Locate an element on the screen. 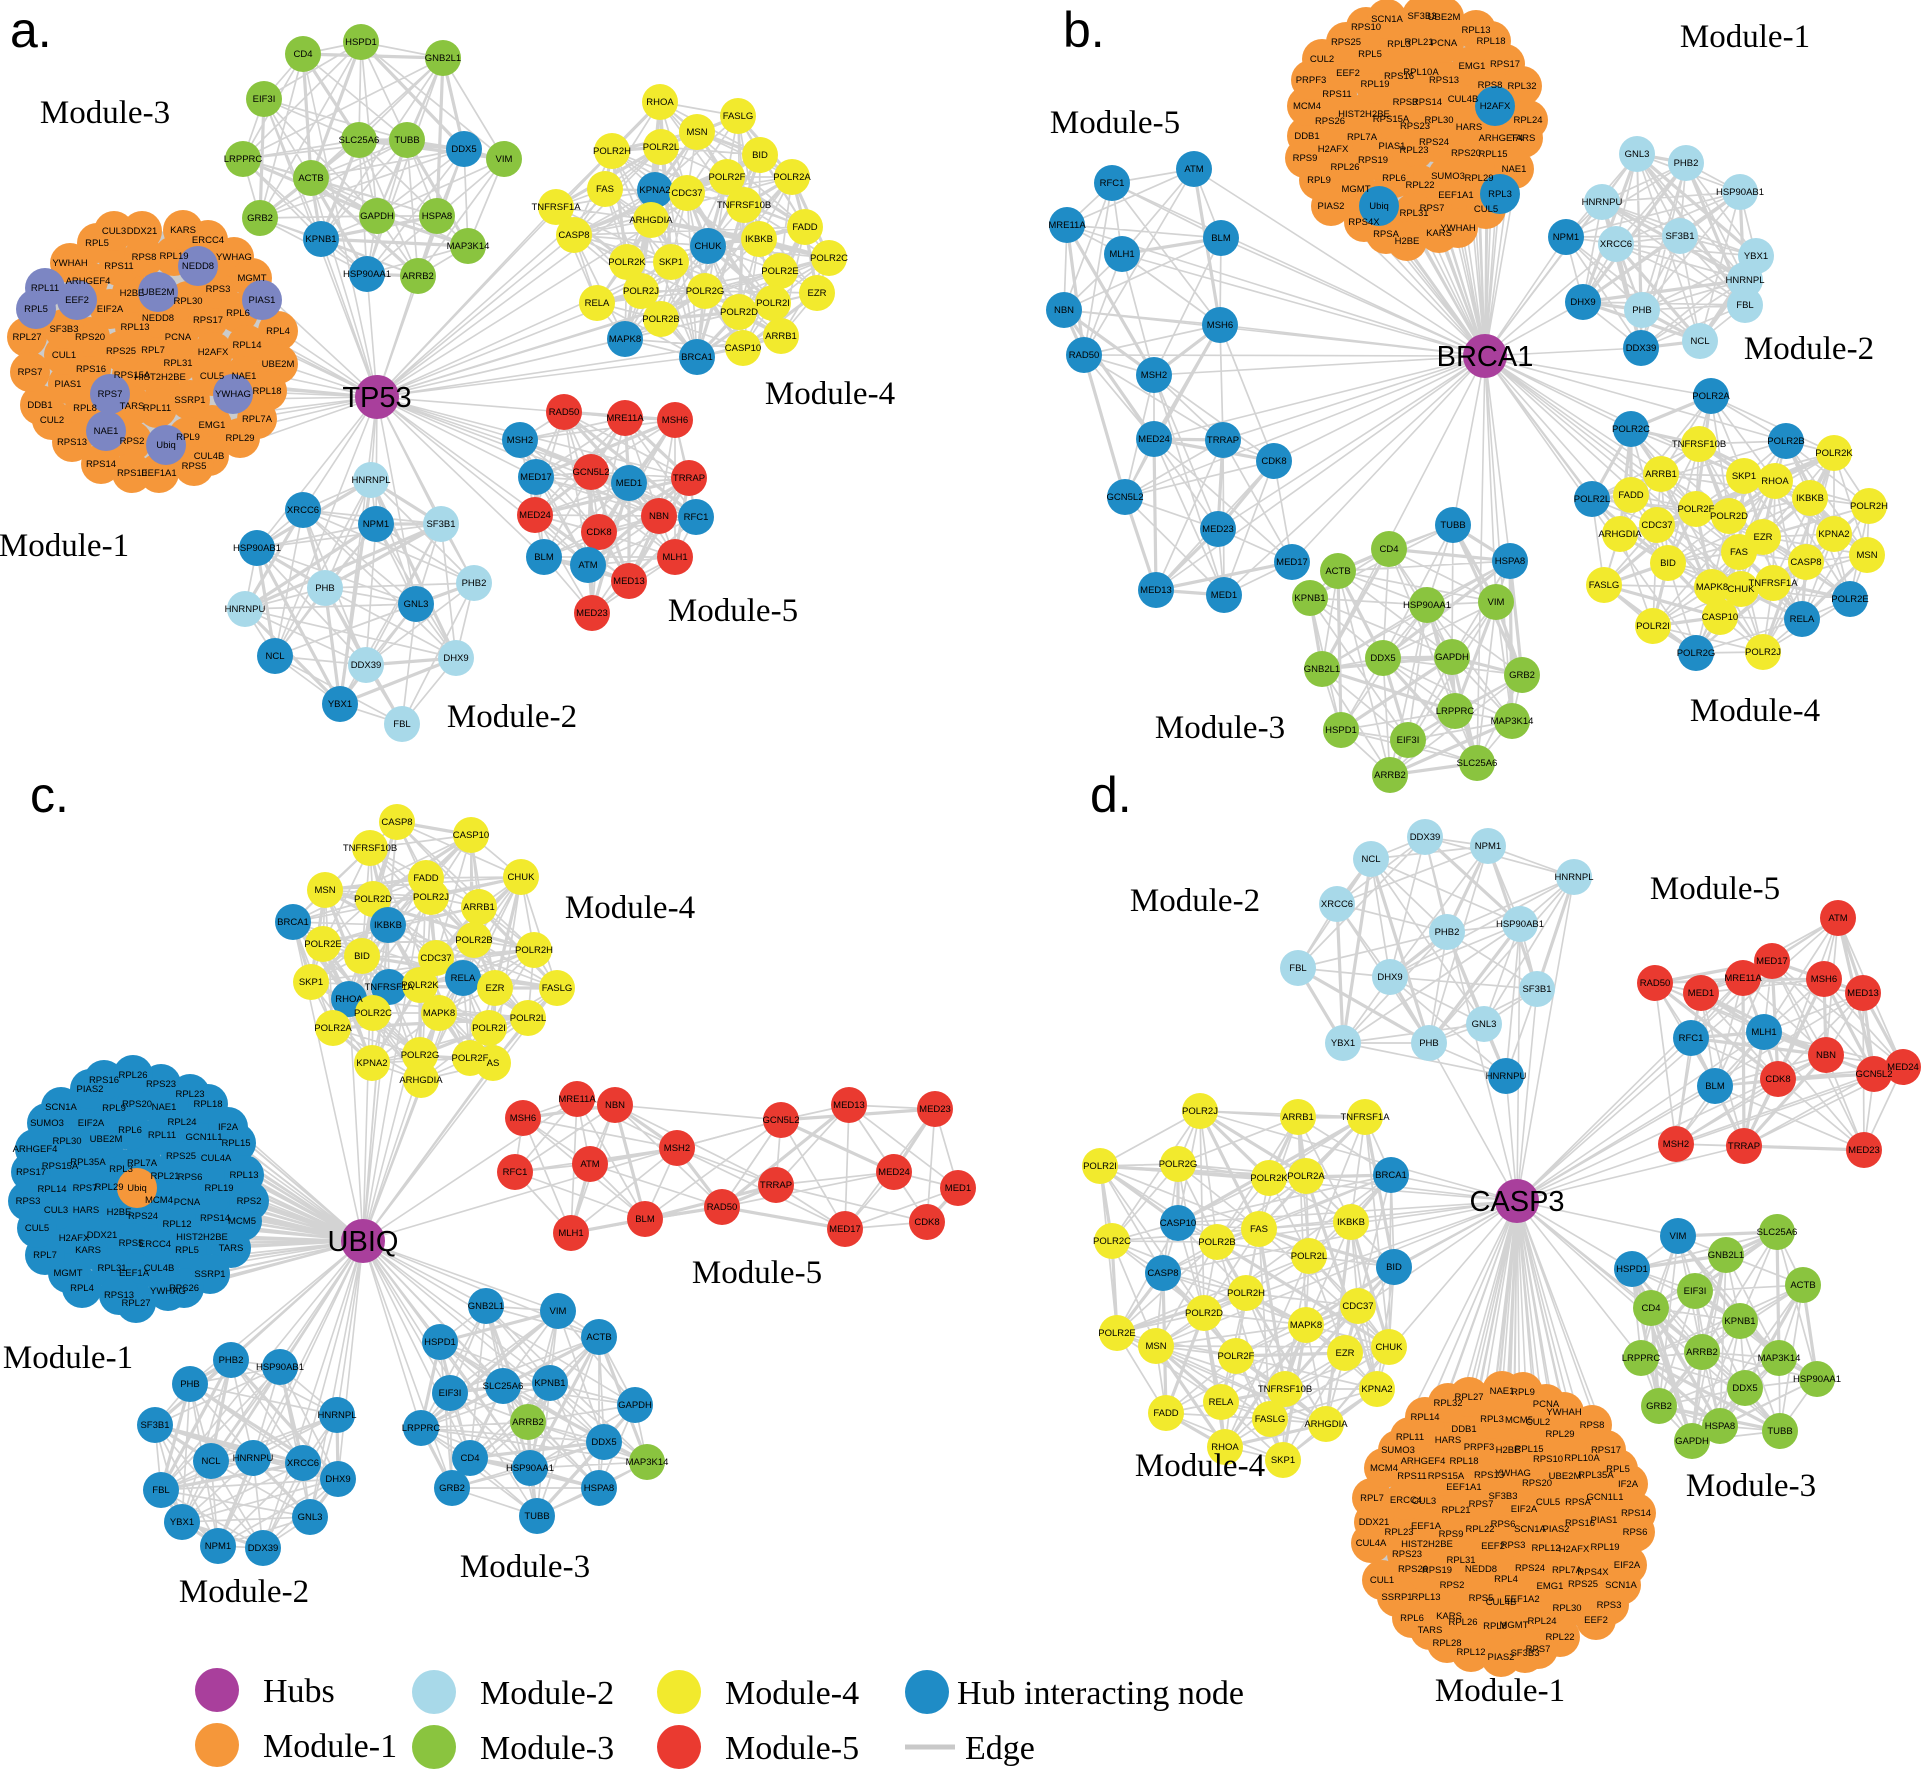  svg-text: CUL1 is located at coordinates (1382, 1580).